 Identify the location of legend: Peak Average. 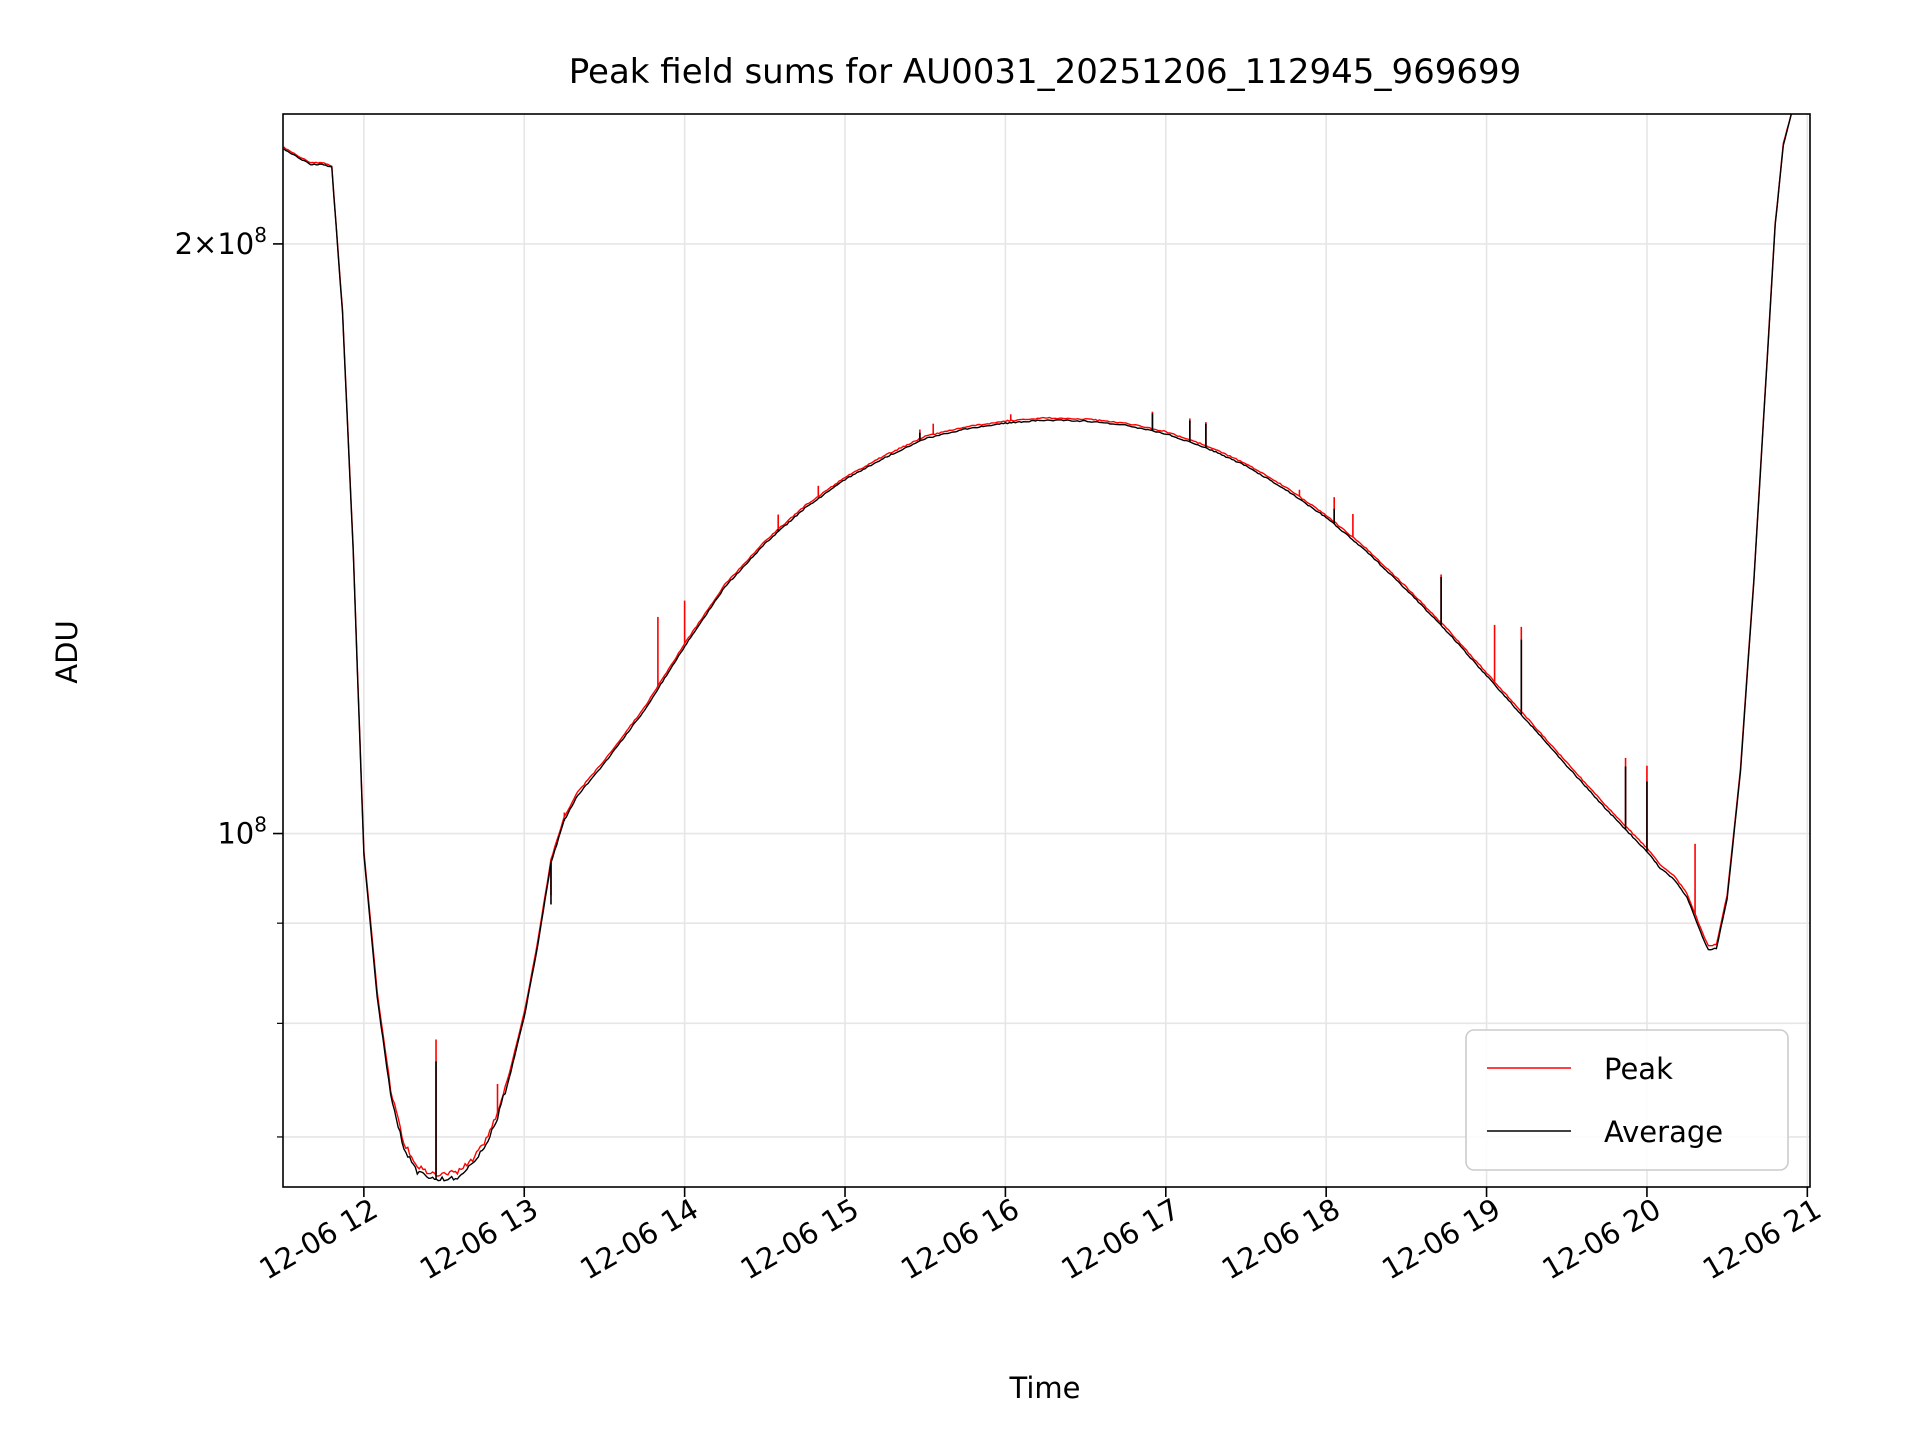
(1627, 1100).